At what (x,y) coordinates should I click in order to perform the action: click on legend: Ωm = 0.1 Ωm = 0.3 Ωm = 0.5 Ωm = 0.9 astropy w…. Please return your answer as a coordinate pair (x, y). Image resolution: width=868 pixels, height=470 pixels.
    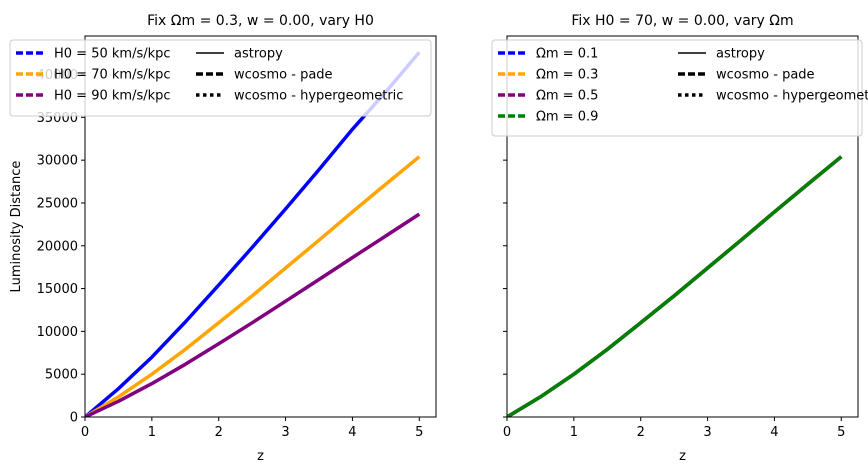
    Looking at the image, I should click on (679, 88).